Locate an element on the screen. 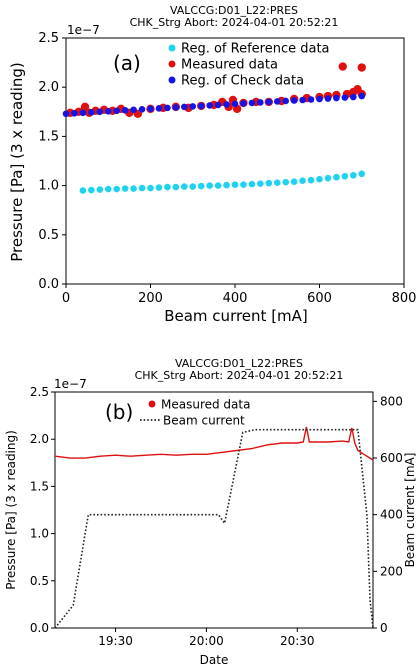 The width and height of the screenshot is (419, 670). chart-b-title: VALCCG:D01_L22:PRES is located at coordinates (239, 363).